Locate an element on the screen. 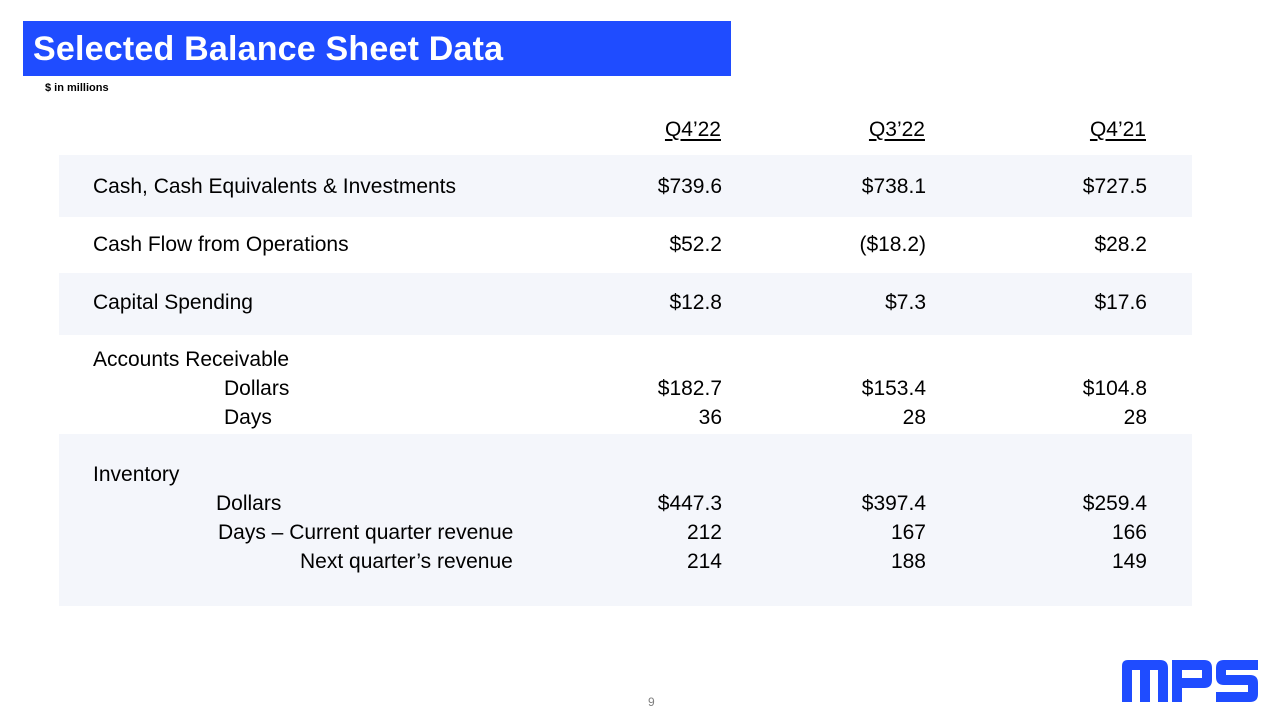  row-label: Accounts Receivable is located at coordinates (191, 359).